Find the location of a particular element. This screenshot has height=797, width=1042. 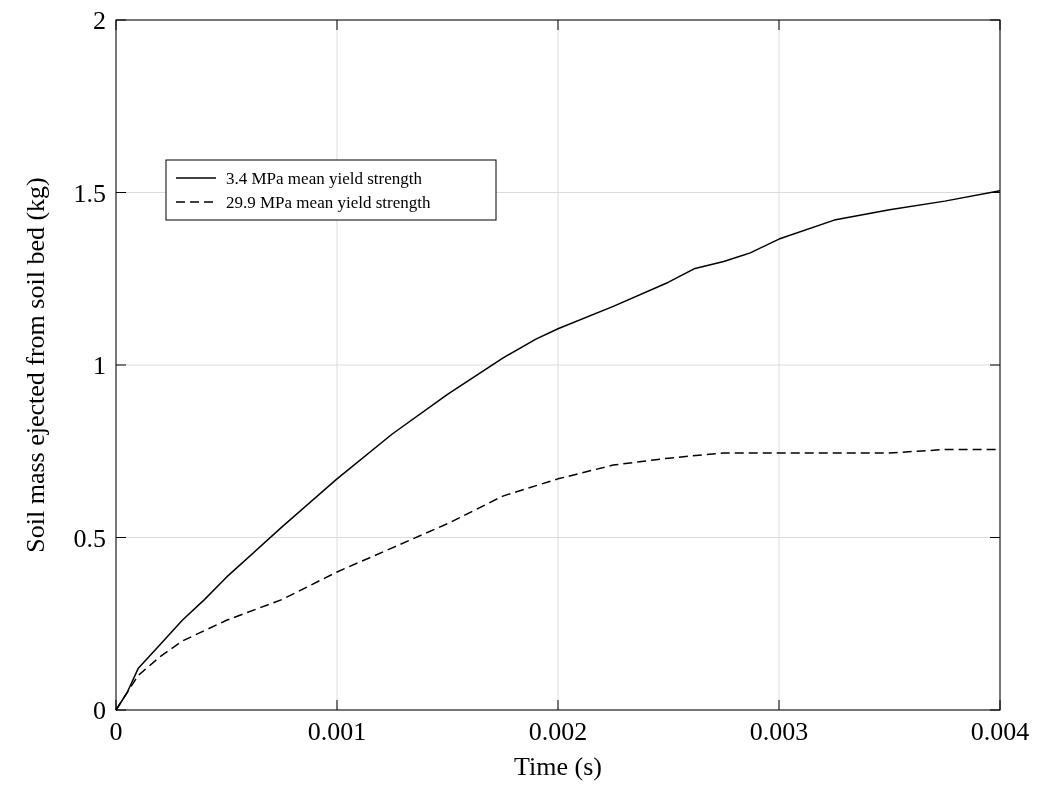

x-tick-label: 0.004 is located at coordinates (1000, 731).